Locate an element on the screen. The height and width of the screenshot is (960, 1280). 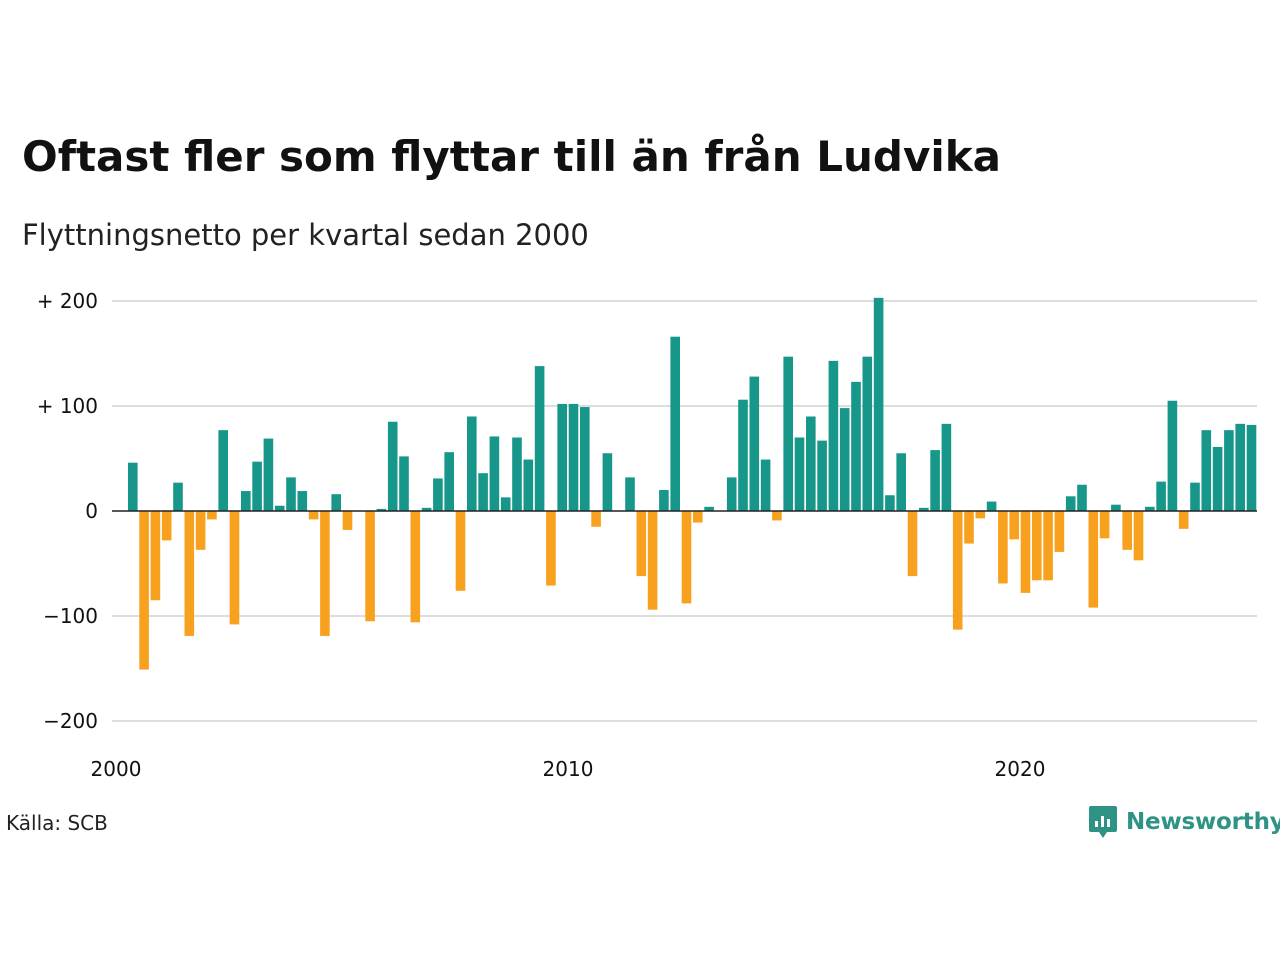
y-tick-label: + 100 is located at coordinates (67, 406).